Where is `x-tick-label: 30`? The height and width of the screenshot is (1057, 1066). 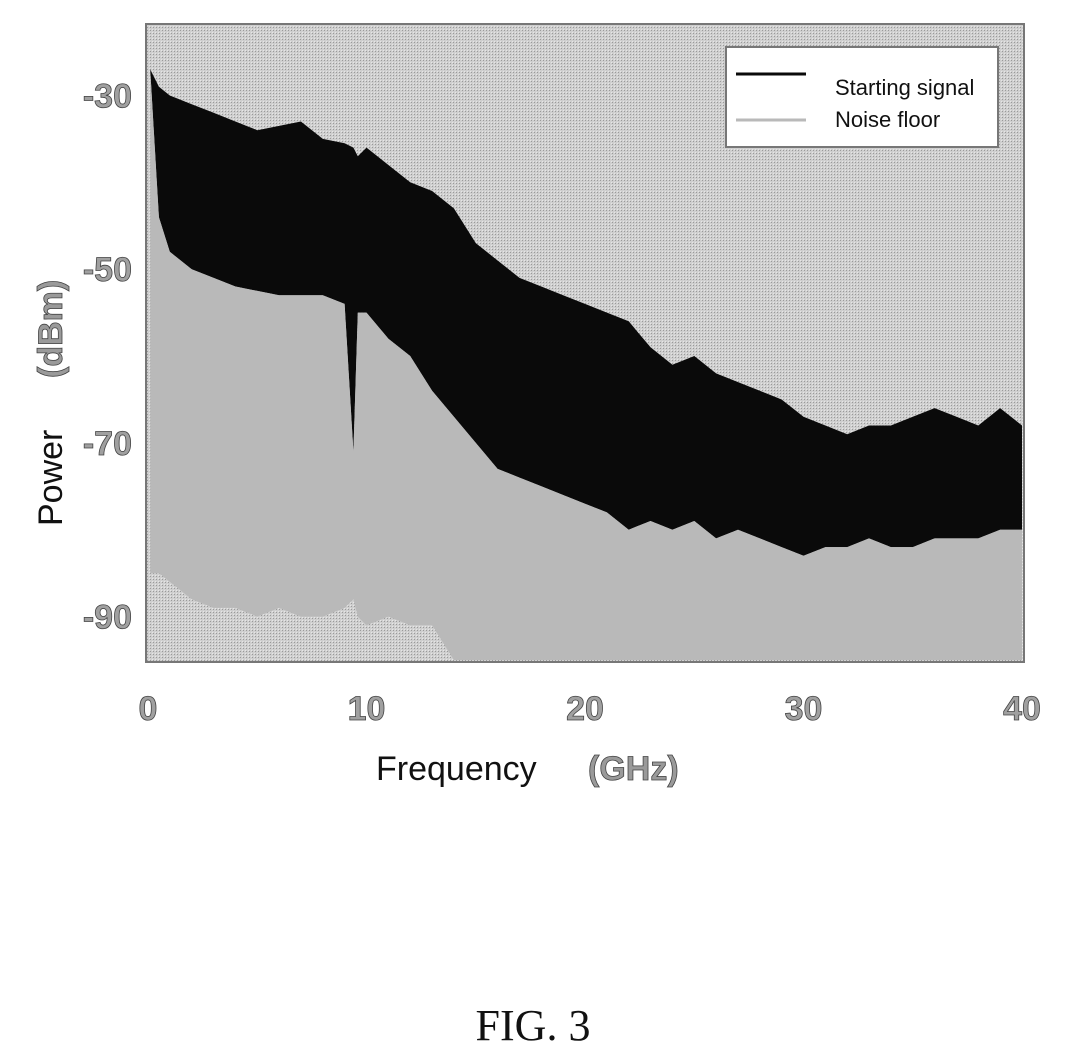
x-tick-label: 30 is located at coordinates (804, 709).